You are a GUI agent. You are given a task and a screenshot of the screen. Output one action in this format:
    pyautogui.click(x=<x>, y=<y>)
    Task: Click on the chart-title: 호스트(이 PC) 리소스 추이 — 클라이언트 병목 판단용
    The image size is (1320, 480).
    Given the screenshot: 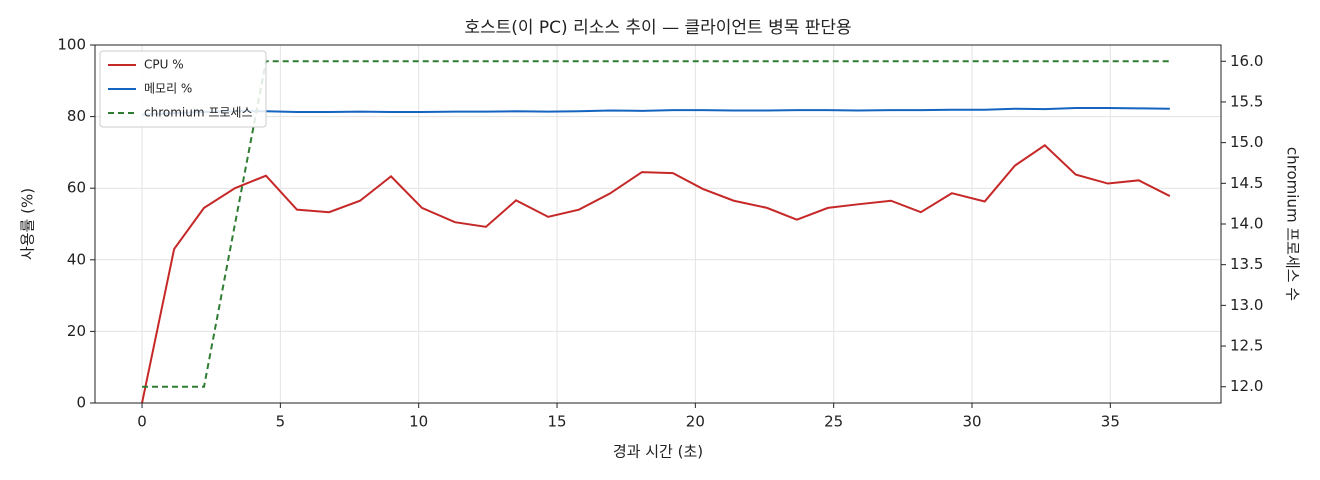 What is the action you would take?
    pyautogui.click(x=657, y=28)
    